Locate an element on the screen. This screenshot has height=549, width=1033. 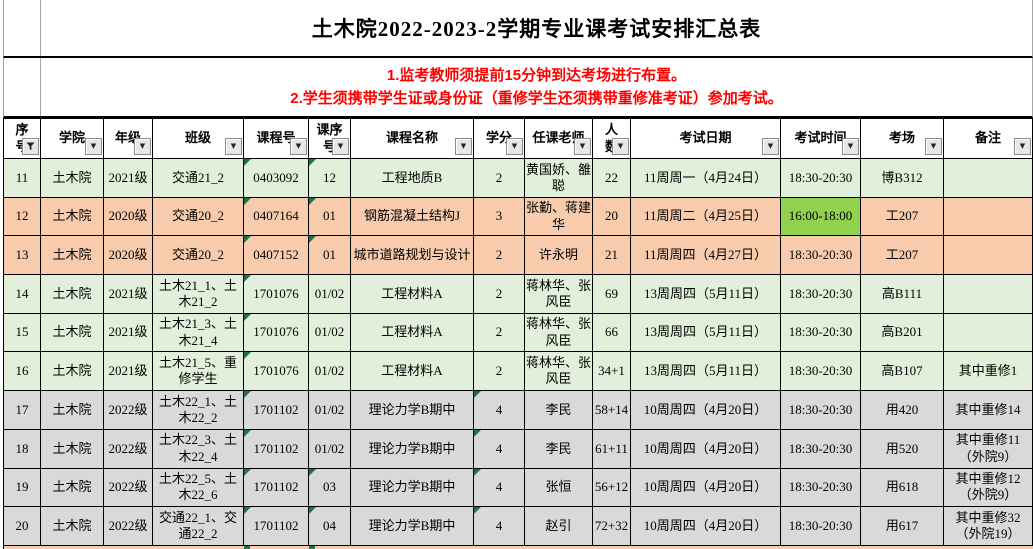
cell-note: 其中重修1 is located at coordinates (988, 371).